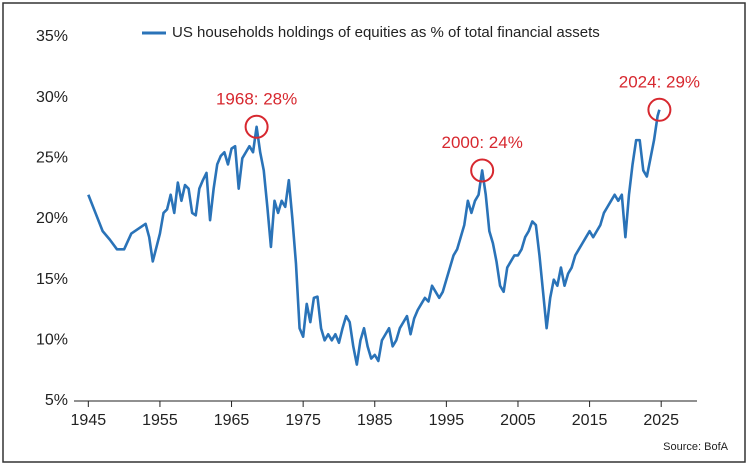 This screenshot has height=469, width=750. What do you see at coordinates (52, 340) in the screenshot?
I see `y-tick-label: 10%` at bounding box center [52, 340].